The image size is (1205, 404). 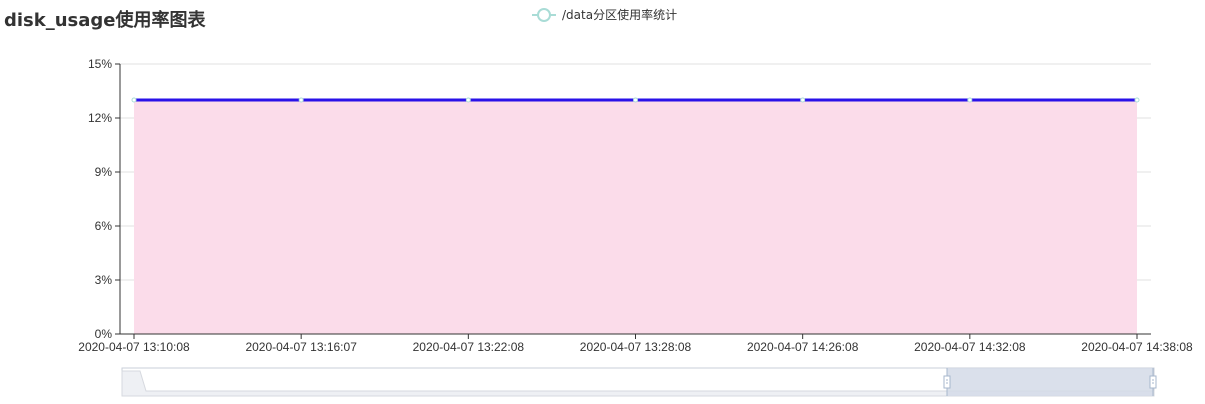 What do you see at coordinates (134, 347) in the screenshot?
I see `x-tick-label: 2020-04-07 13:10:08` at bounding box center [134, 347].